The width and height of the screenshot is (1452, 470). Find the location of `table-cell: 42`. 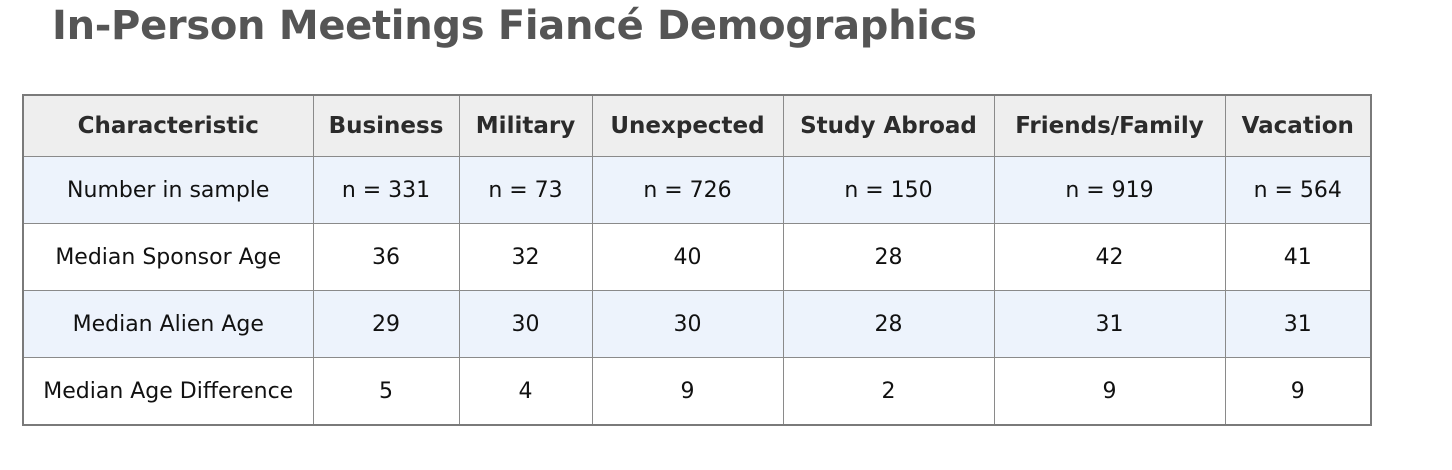

table-cell: 42 is located at coordinates (1109, 257).